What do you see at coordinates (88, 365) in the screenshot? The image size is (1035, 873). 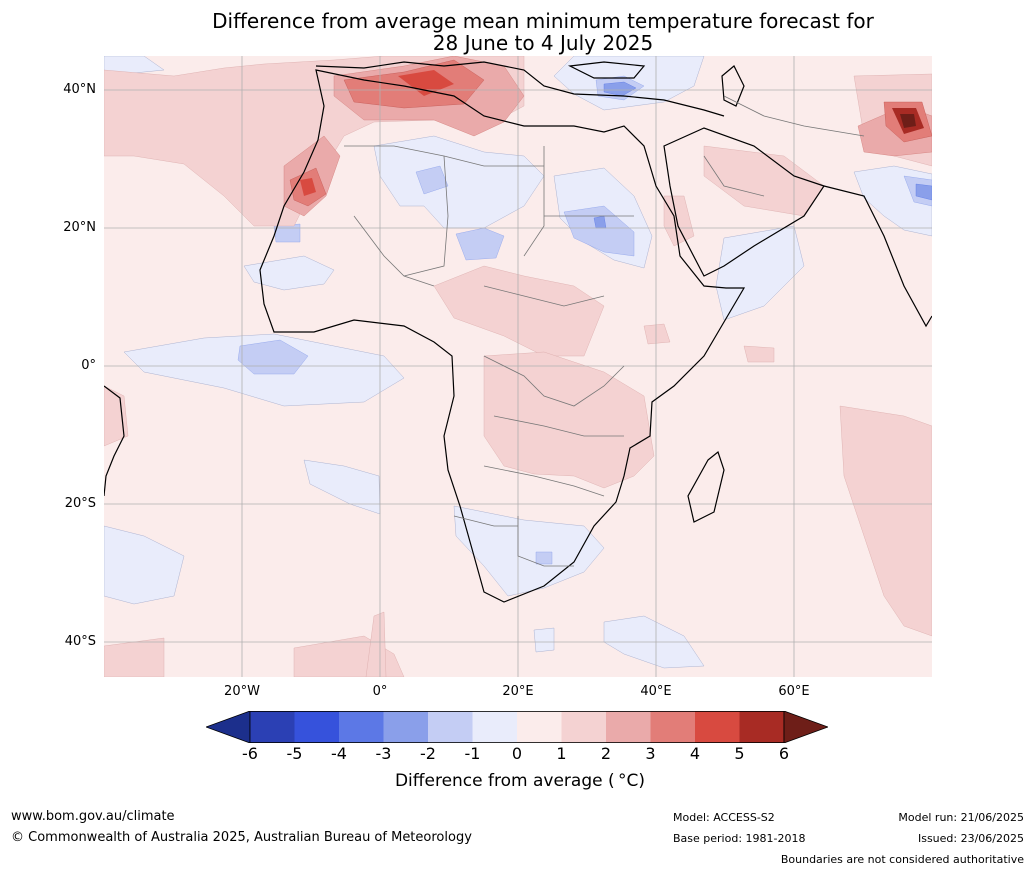 I see `lat-label-0: 0°` at bounding box center [88, 365].